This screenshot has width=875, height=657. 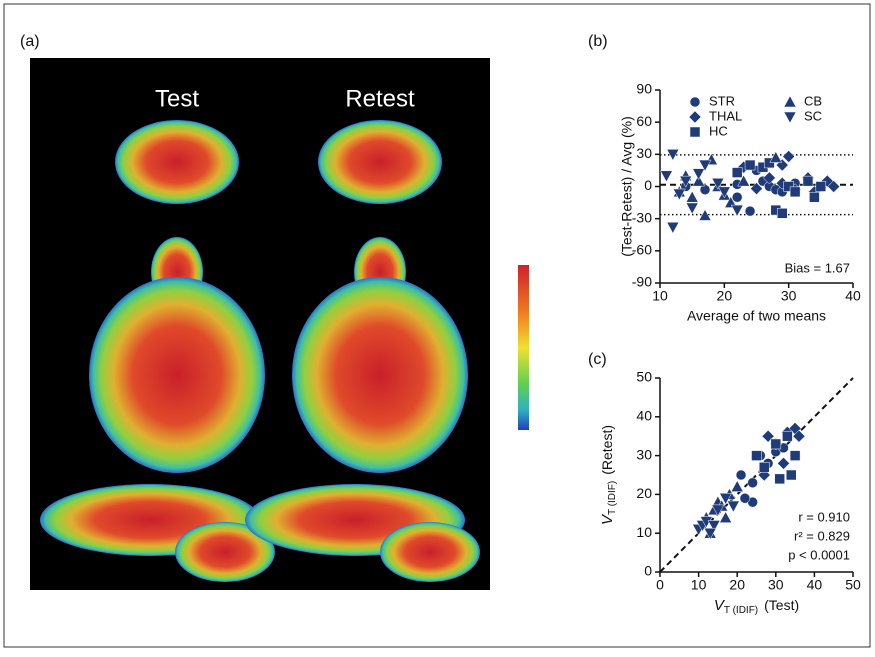 What do you see at coordinates (756, 475) in the screenshot?
I see `identity-line` at bounding box center [756, 475].